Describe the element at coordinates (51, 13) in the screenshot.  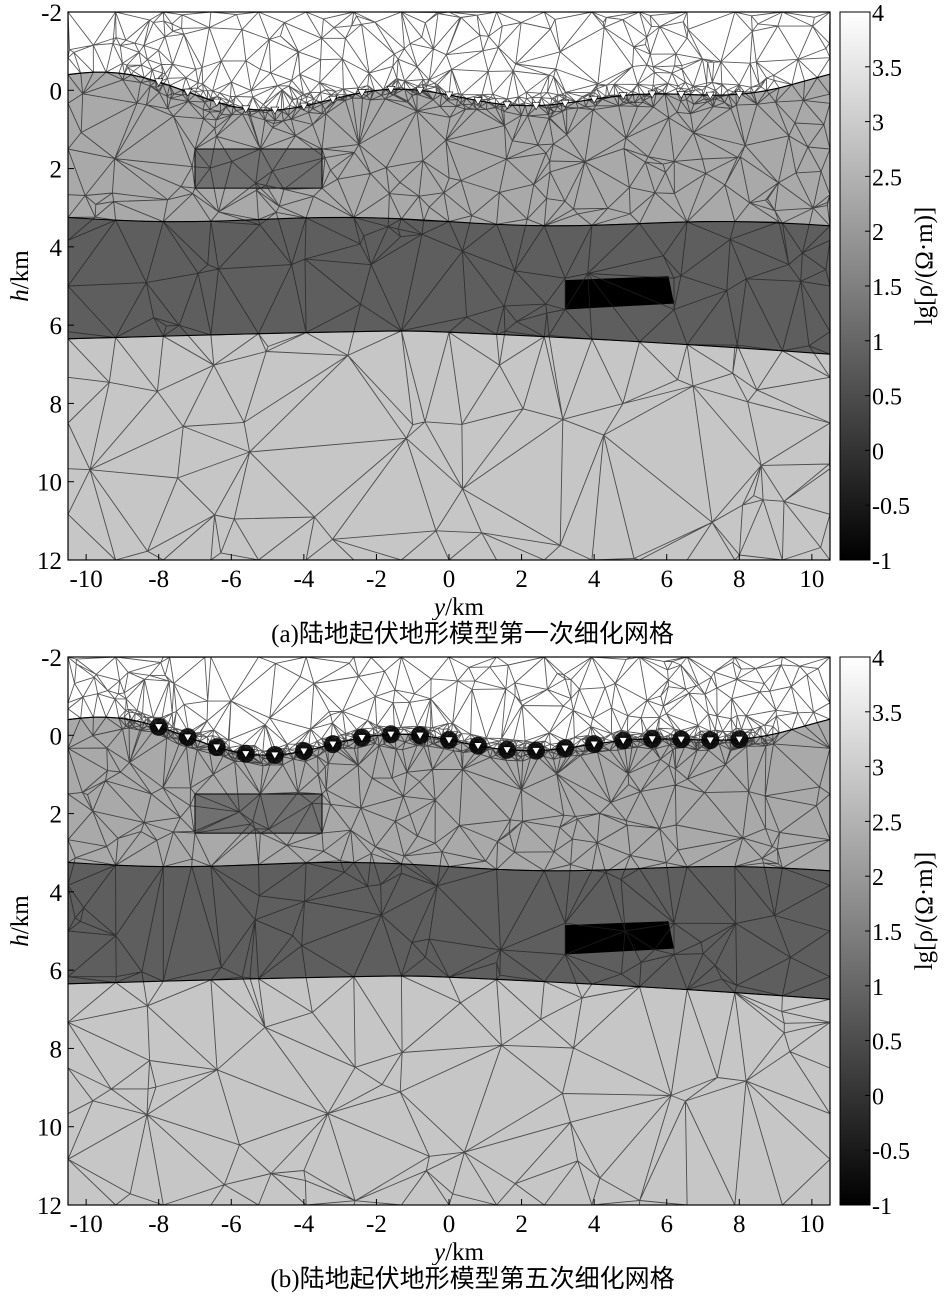
I see `y-tick-label: -2` at that location.